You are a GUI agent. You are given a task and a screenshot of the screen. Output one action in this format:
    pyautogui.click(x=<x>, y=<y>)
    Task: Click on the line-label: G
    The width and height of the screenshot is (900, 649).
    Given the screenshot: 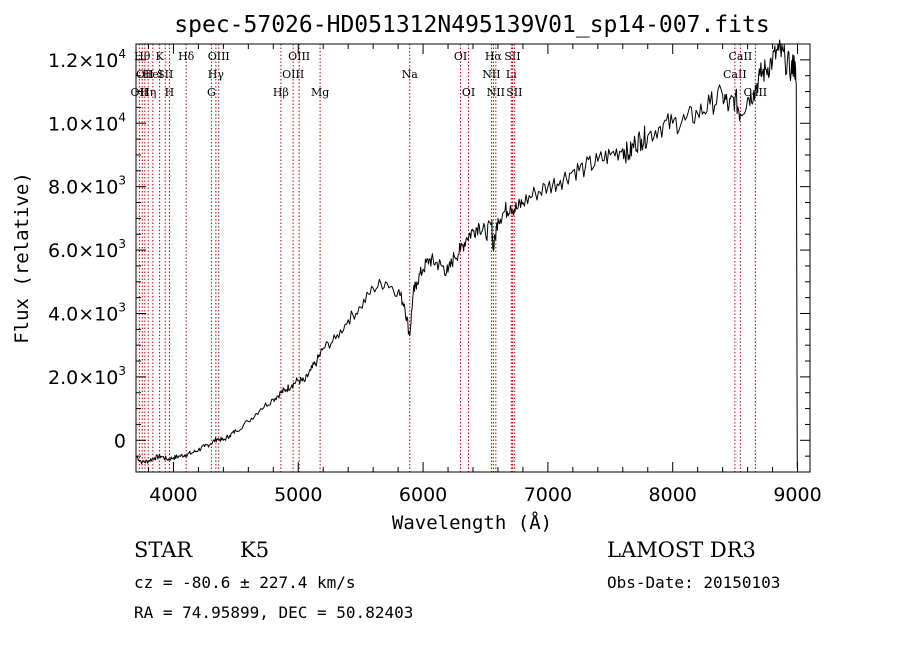 What is the action you would take?
    pyautogui.click(x=211, y=92)
    